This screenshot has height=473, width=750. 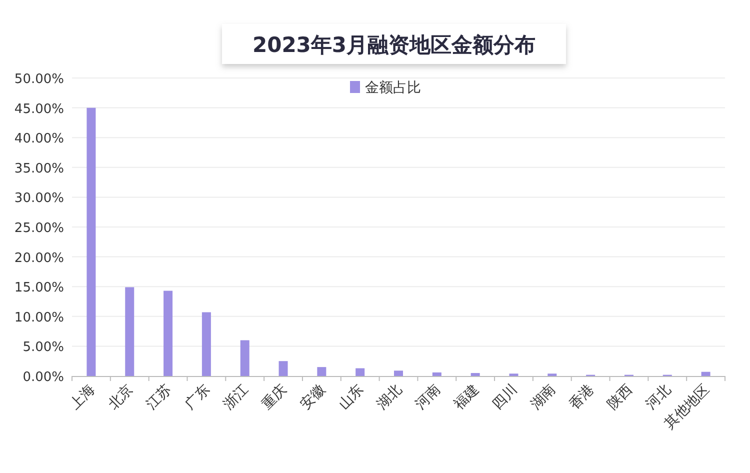 What do you see at coordinates (466, 397) in the screenshot?
I see `x-tick-label: 福建` at bounding box center [466, 397].